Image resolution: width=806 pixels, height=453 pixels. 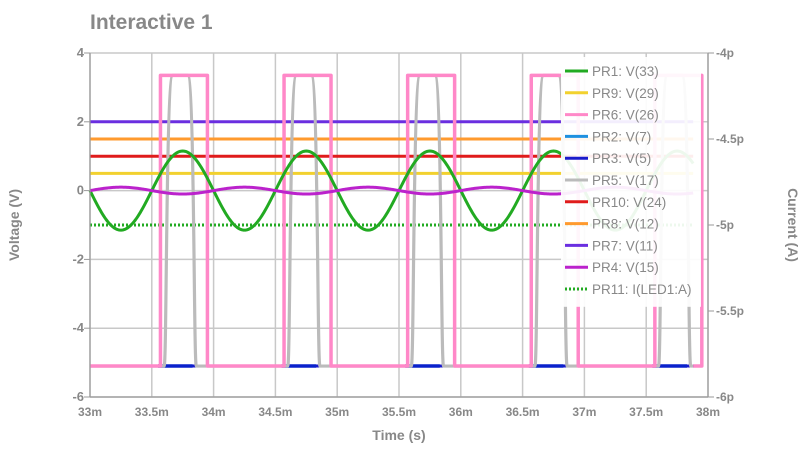 What do you see at coordinates (629, 202) in the screenshot?
I see `legend-label: PR10: V(24)` at bounding box center [629, 202].